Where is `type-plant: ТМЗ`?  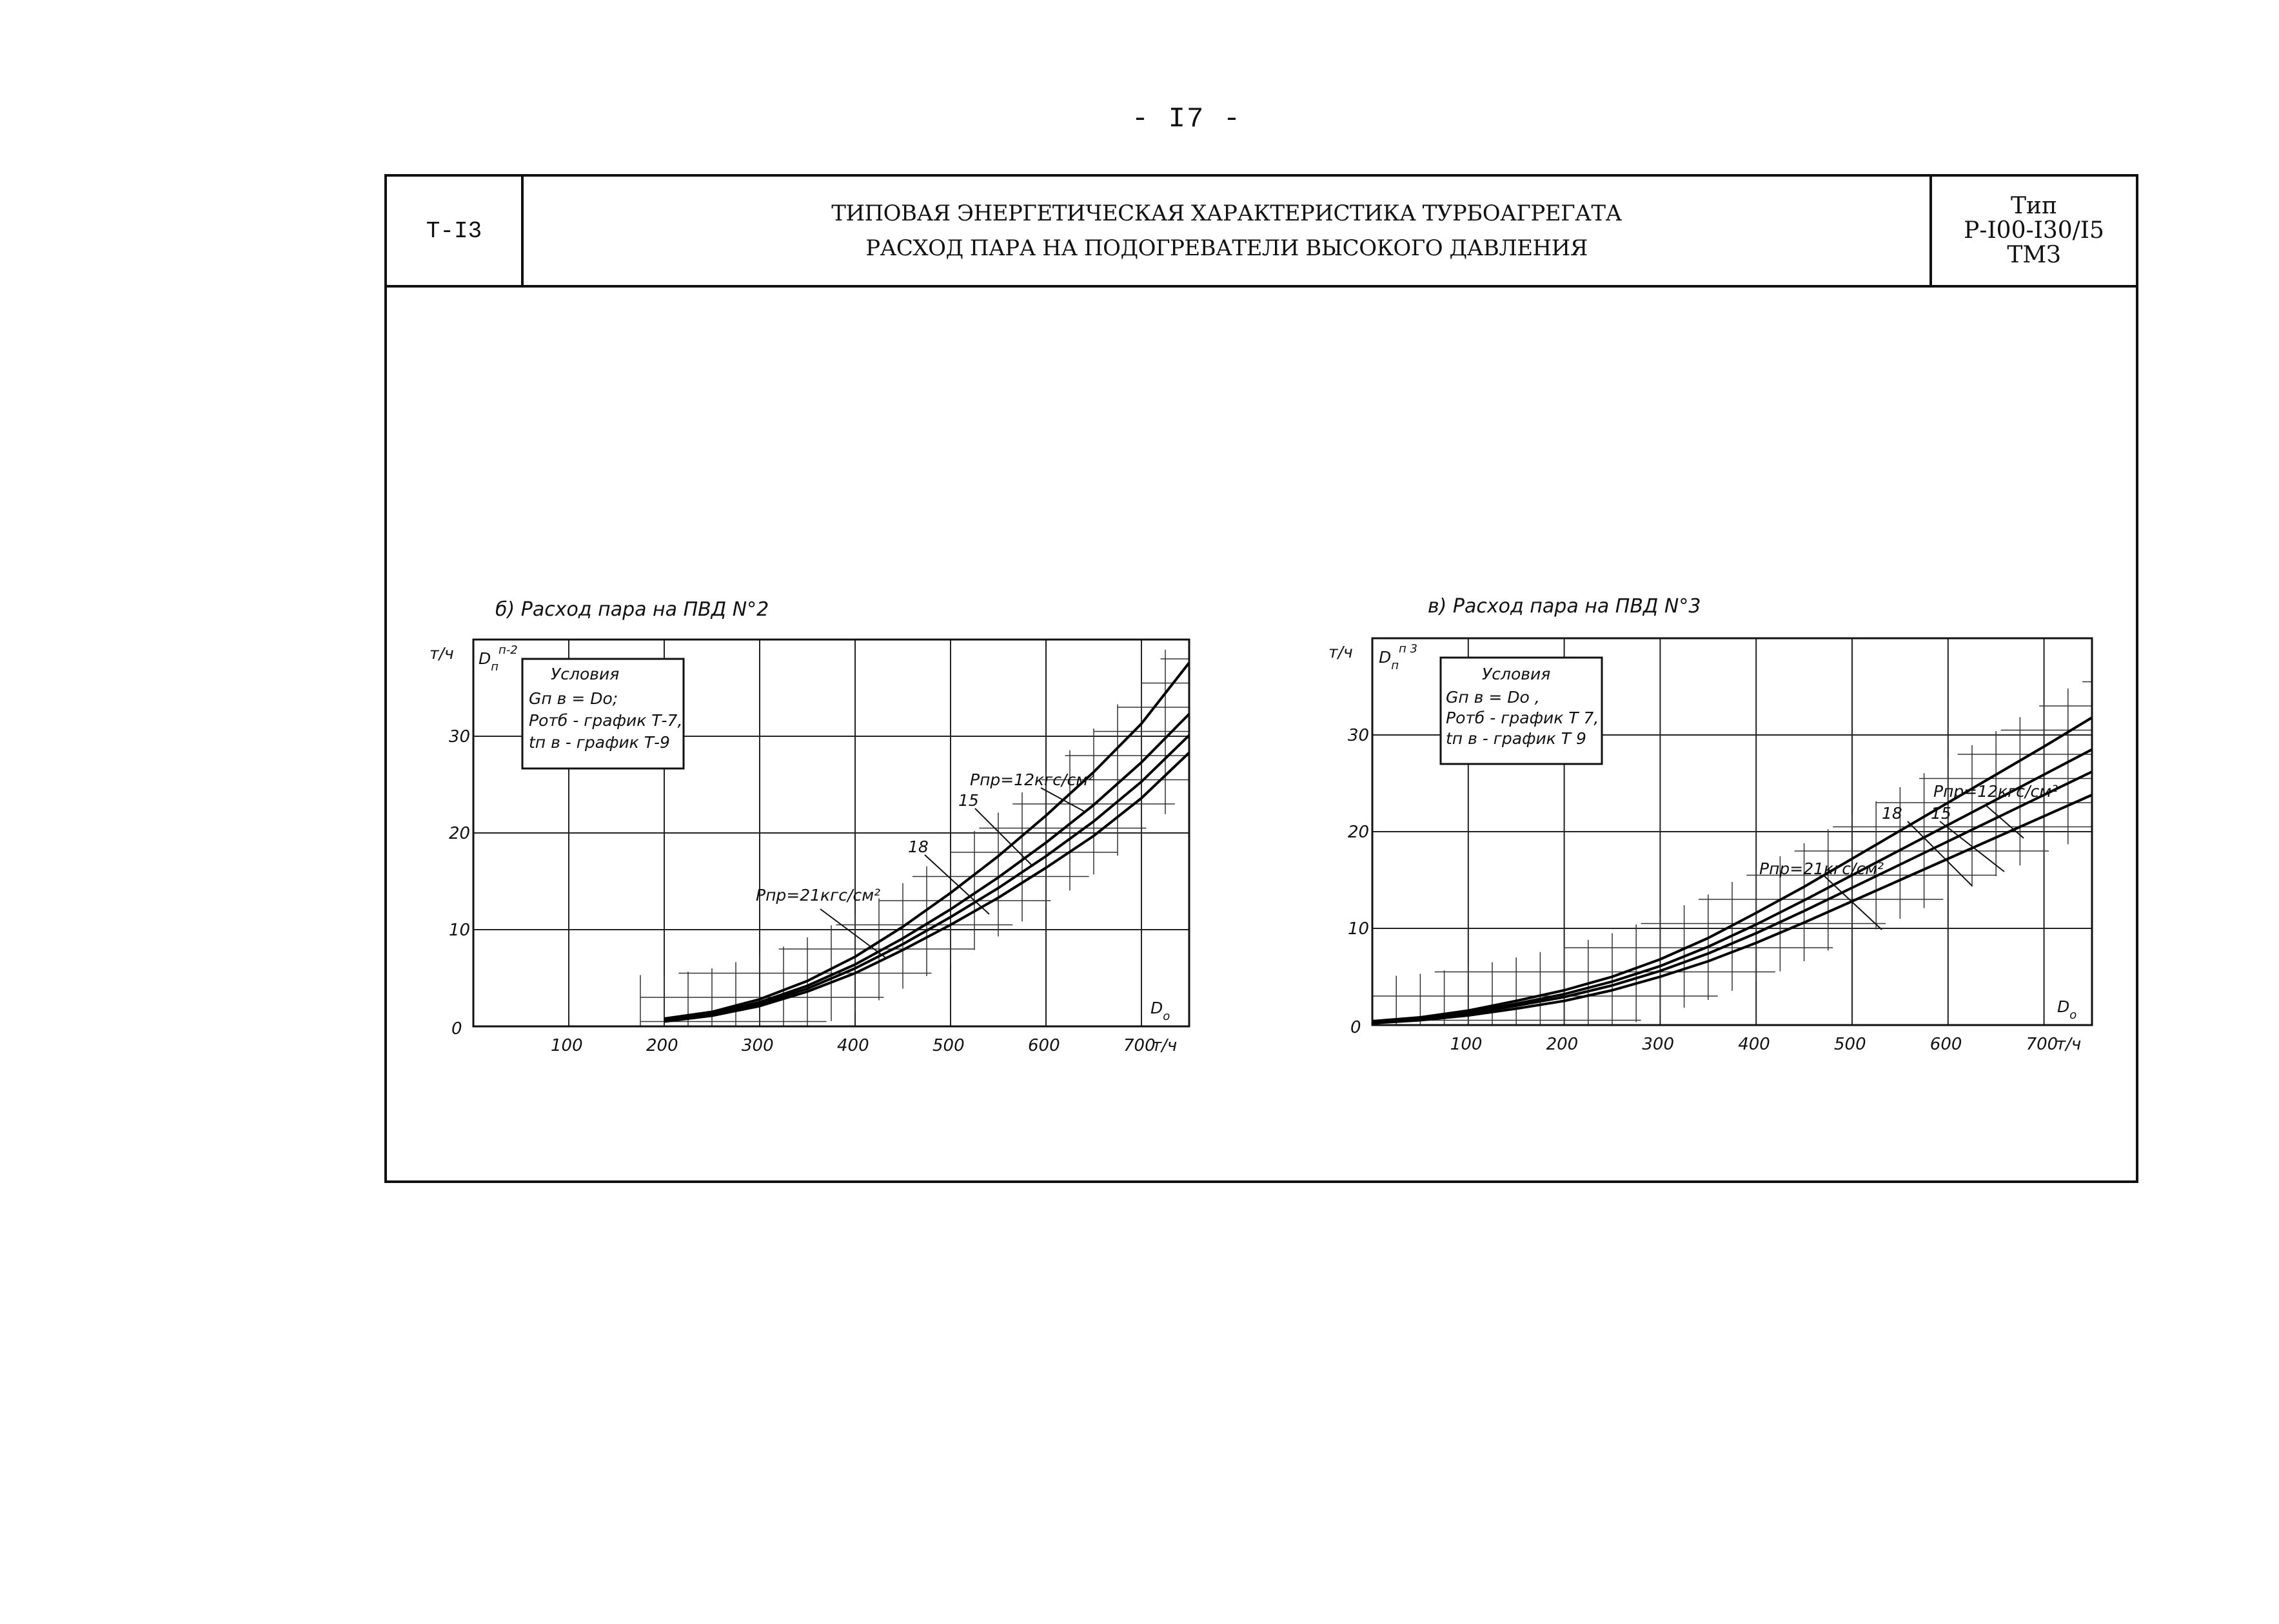 type-plant: ТМЗ is located at coordinates (2034, 255).